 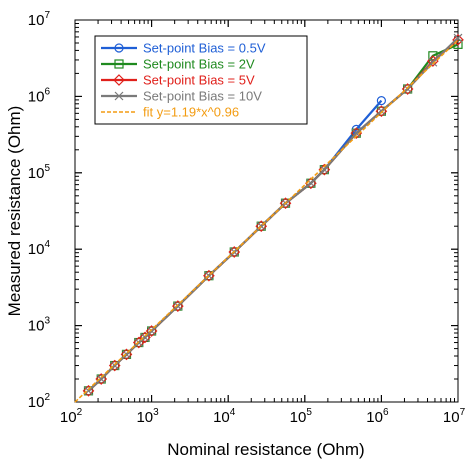 What do you see at coordinates (377, 416) in the screenshot?
I see `x-tick-label: 10⁶` at bounding box center [377, 416].